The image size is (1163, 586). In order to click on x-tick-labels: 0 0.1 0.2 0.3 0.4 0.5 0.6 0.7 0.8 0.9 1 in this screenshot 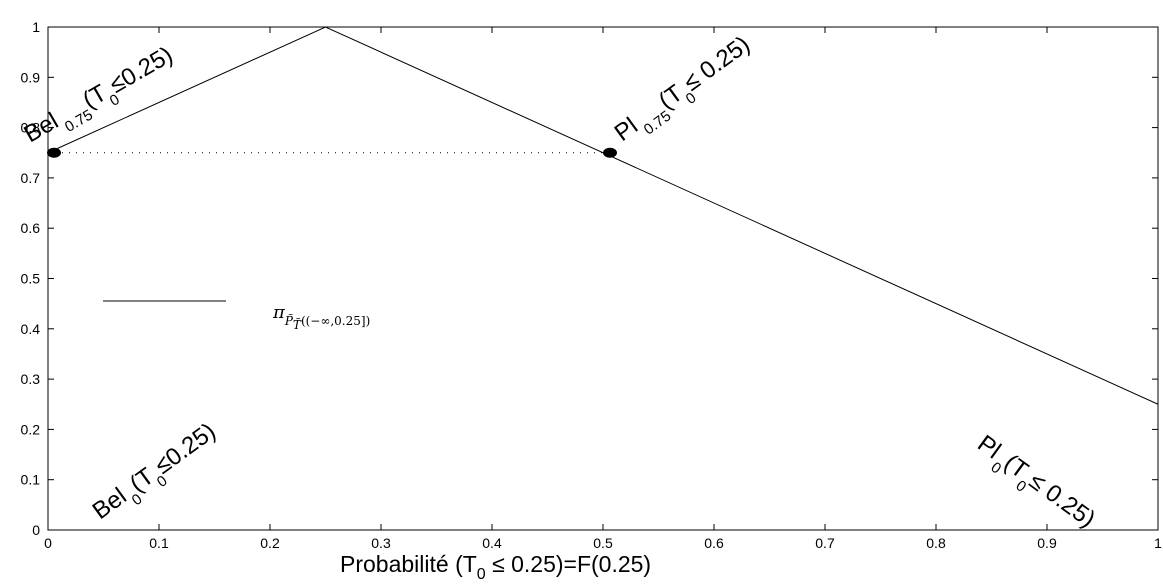, I will do `click(603, 543)`.